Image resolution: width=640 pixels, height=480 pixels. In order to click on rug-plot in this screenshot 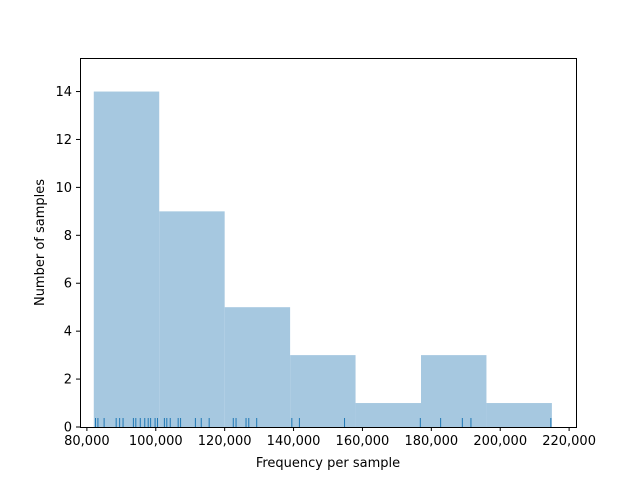, I will do `click(323, 422)`.